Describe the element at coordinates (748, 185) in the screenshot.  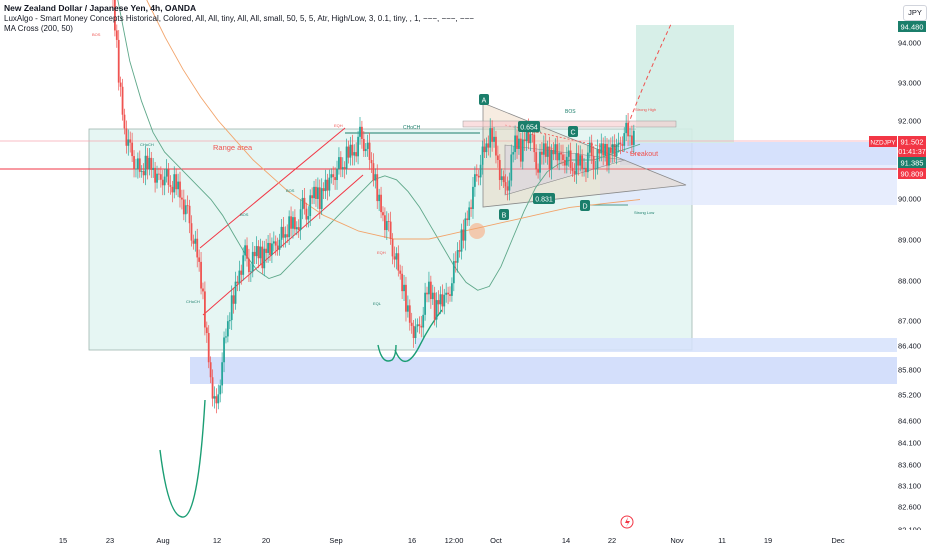
I see `demand-zone-mid` at that location.